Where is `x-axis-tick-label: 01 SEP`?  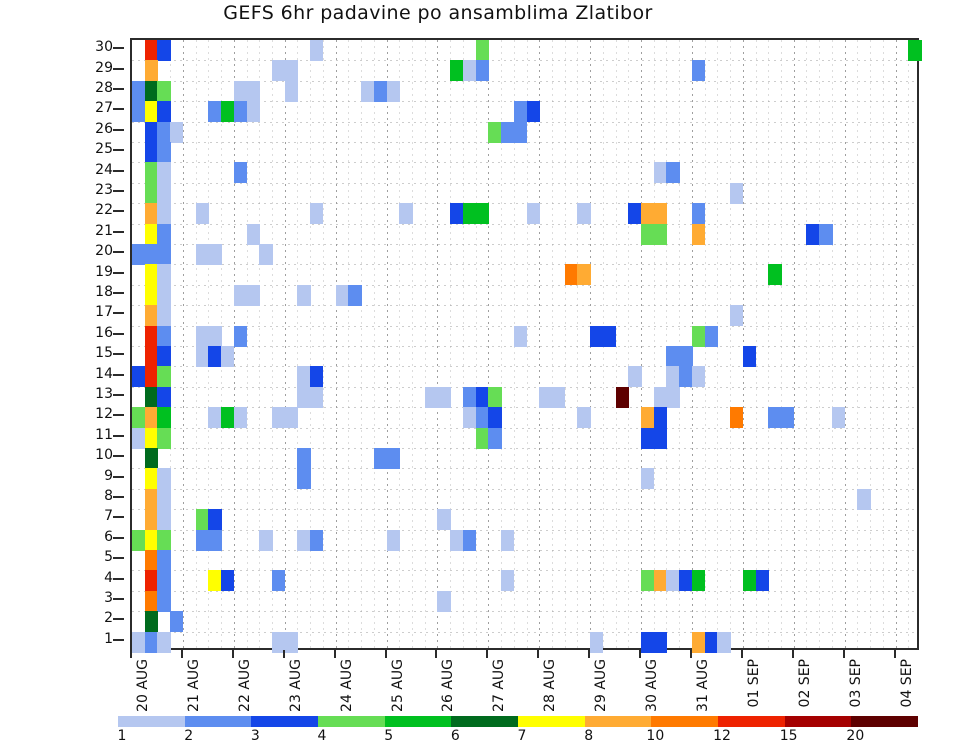
x-axis-tick-label: 01 SEP is located at coordinates (753, 683).